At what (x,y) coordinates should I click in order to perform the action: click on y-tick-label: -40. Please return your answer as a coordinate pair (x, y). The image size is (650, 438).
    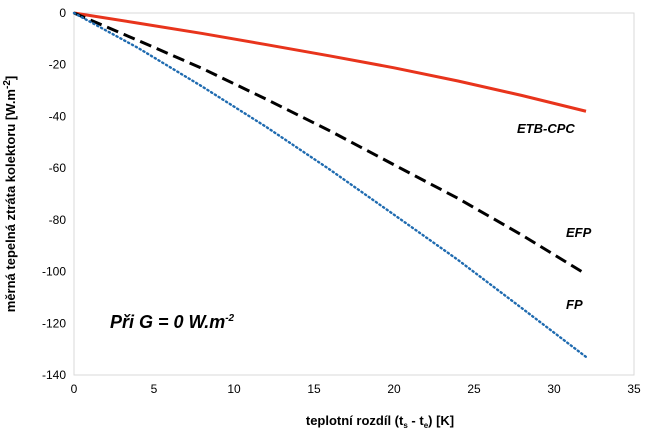
    Looking at the image, I should click on (58, 116).